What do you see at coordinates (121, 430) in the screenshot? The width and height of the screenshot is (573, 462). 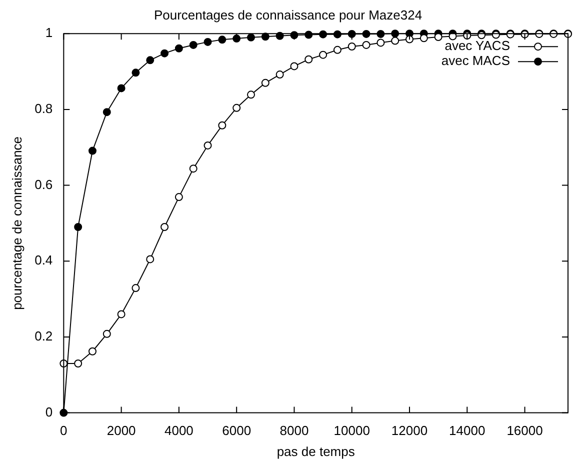 I see `x-tick-label: 2000` at bounding box center [121, 430].